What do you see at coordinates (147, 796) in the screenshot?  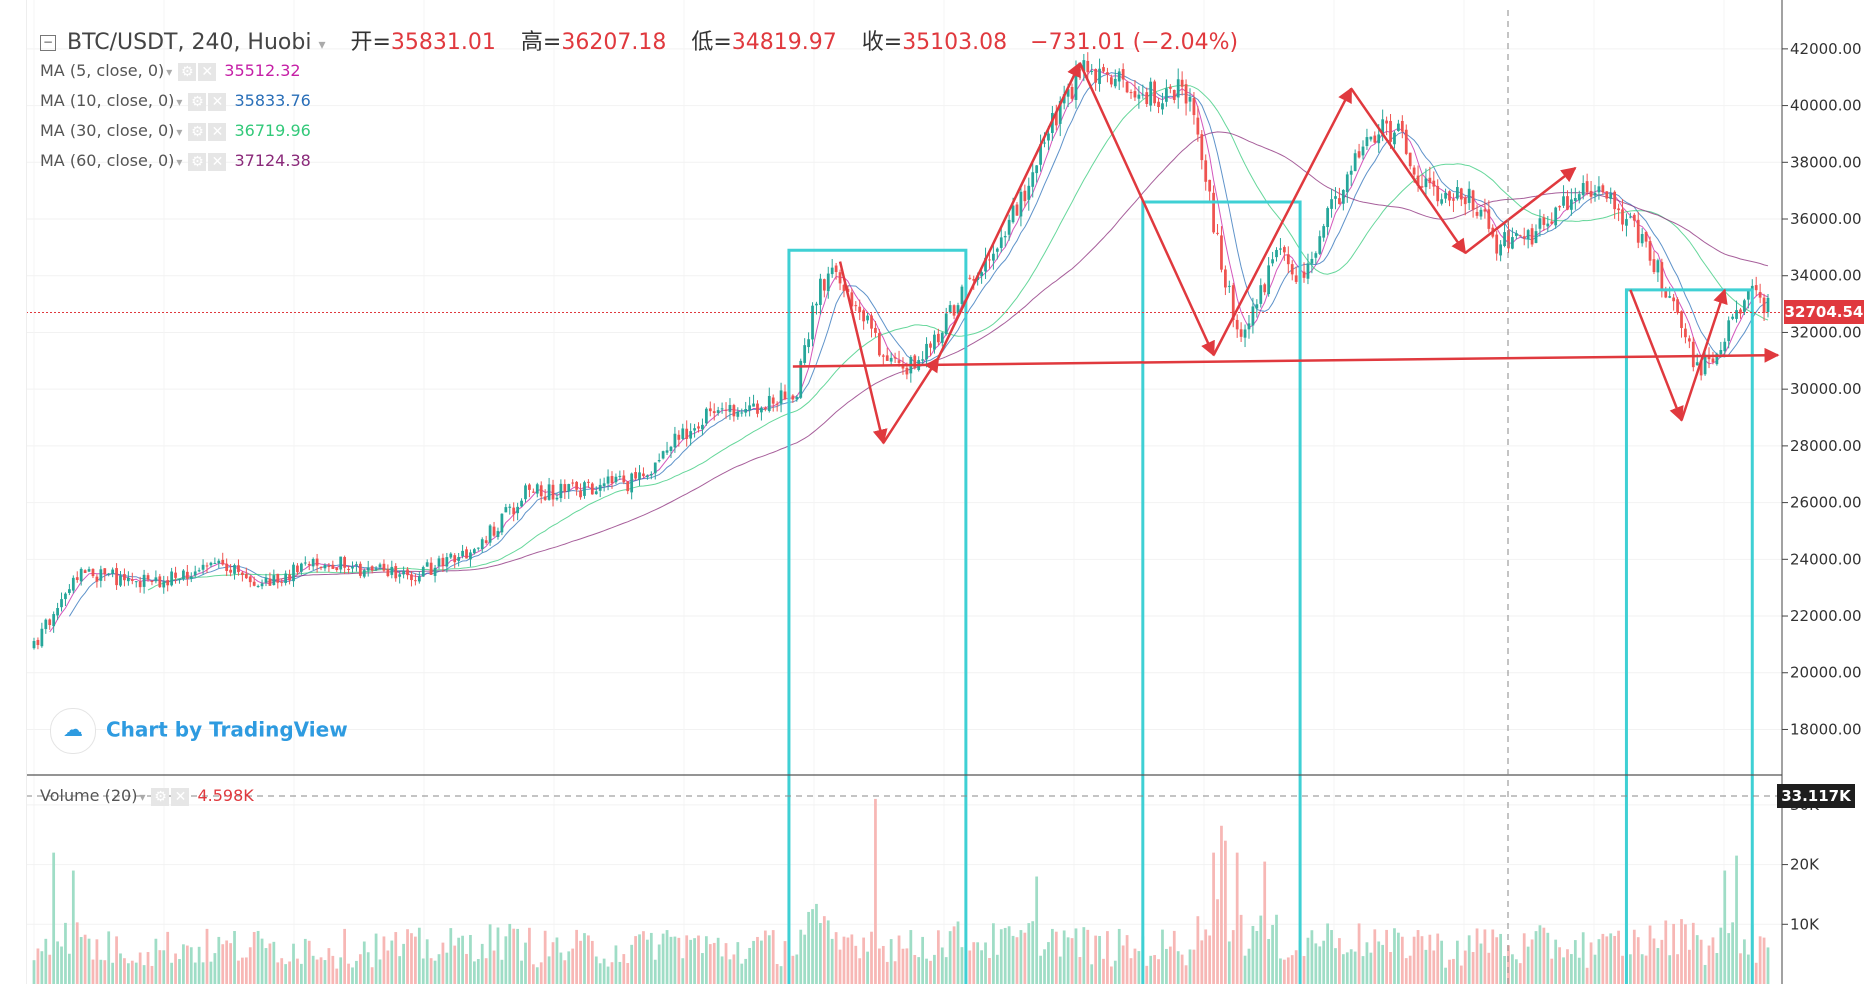 I see `volume-legend: Volume (20) ▾ ⚙ ✕ 4.598K` at bounding box center [147, 796].